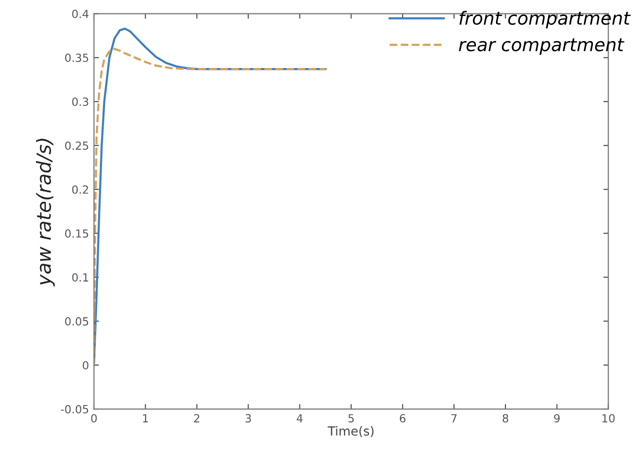 Image resolution: width=635 pixels, height=457 pixels. What do you see at coordinates (94, 418) in the screenshot?
I see `x-tick-label: 0` at bounding box center [94, 418].